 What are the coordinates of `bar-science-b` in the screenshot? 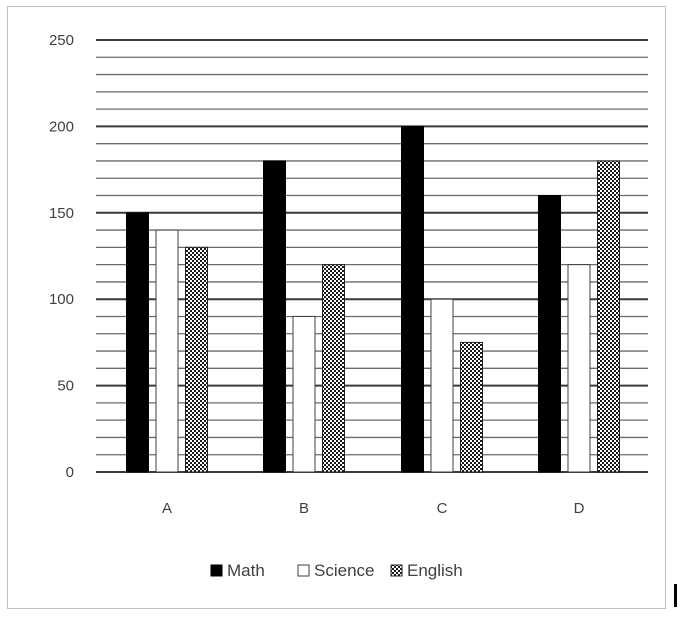 It's located at (304, 394).